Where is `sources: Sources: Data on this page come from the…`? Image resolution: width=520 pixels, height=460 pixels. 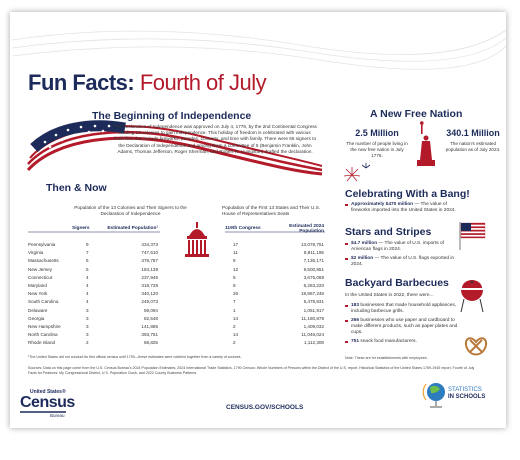 sources: Sources: Data on this page come from the… is located at coordinates (251, 370).